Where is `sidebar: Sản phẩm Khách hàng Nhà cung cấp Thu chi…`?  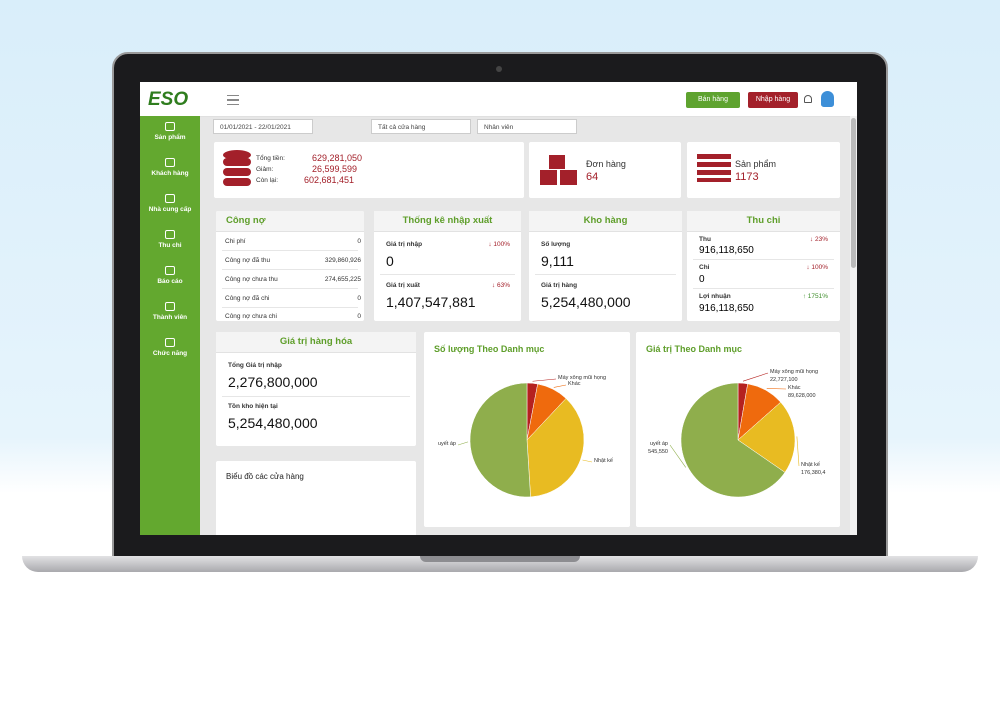 sidebar: Sản phẩm Khách hàng Nhà cung cấp Thu chi… is located at coordinates (170, 325).